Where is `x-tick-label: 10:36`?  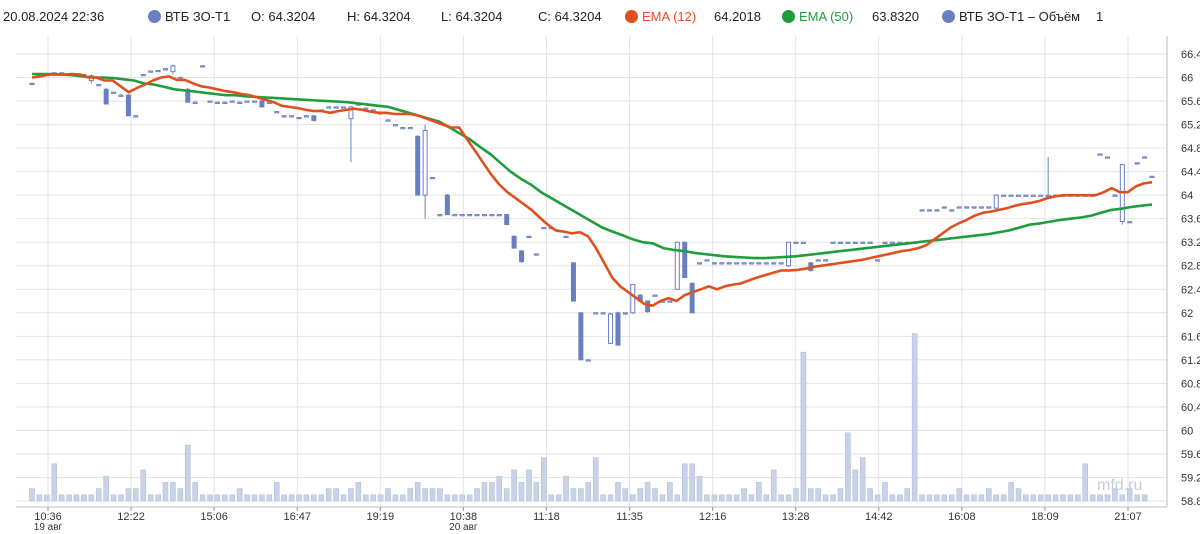 x-tick-label: 10:36 is located at coordinates (48, 517).